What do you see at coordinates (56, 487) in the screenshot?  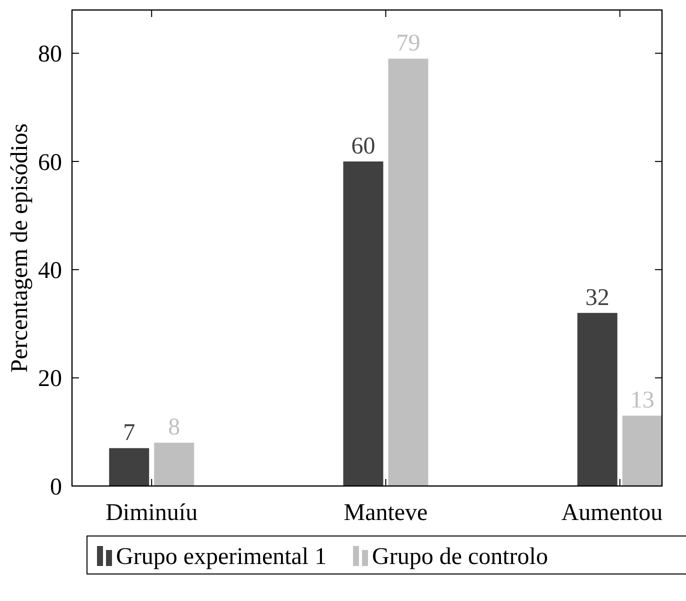 I see `y-tick-label: 0` at bounding box center [56, 487].